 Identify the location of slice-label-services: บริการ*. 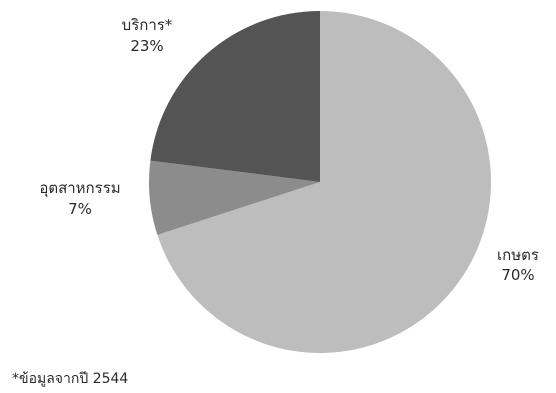
(147, 25).